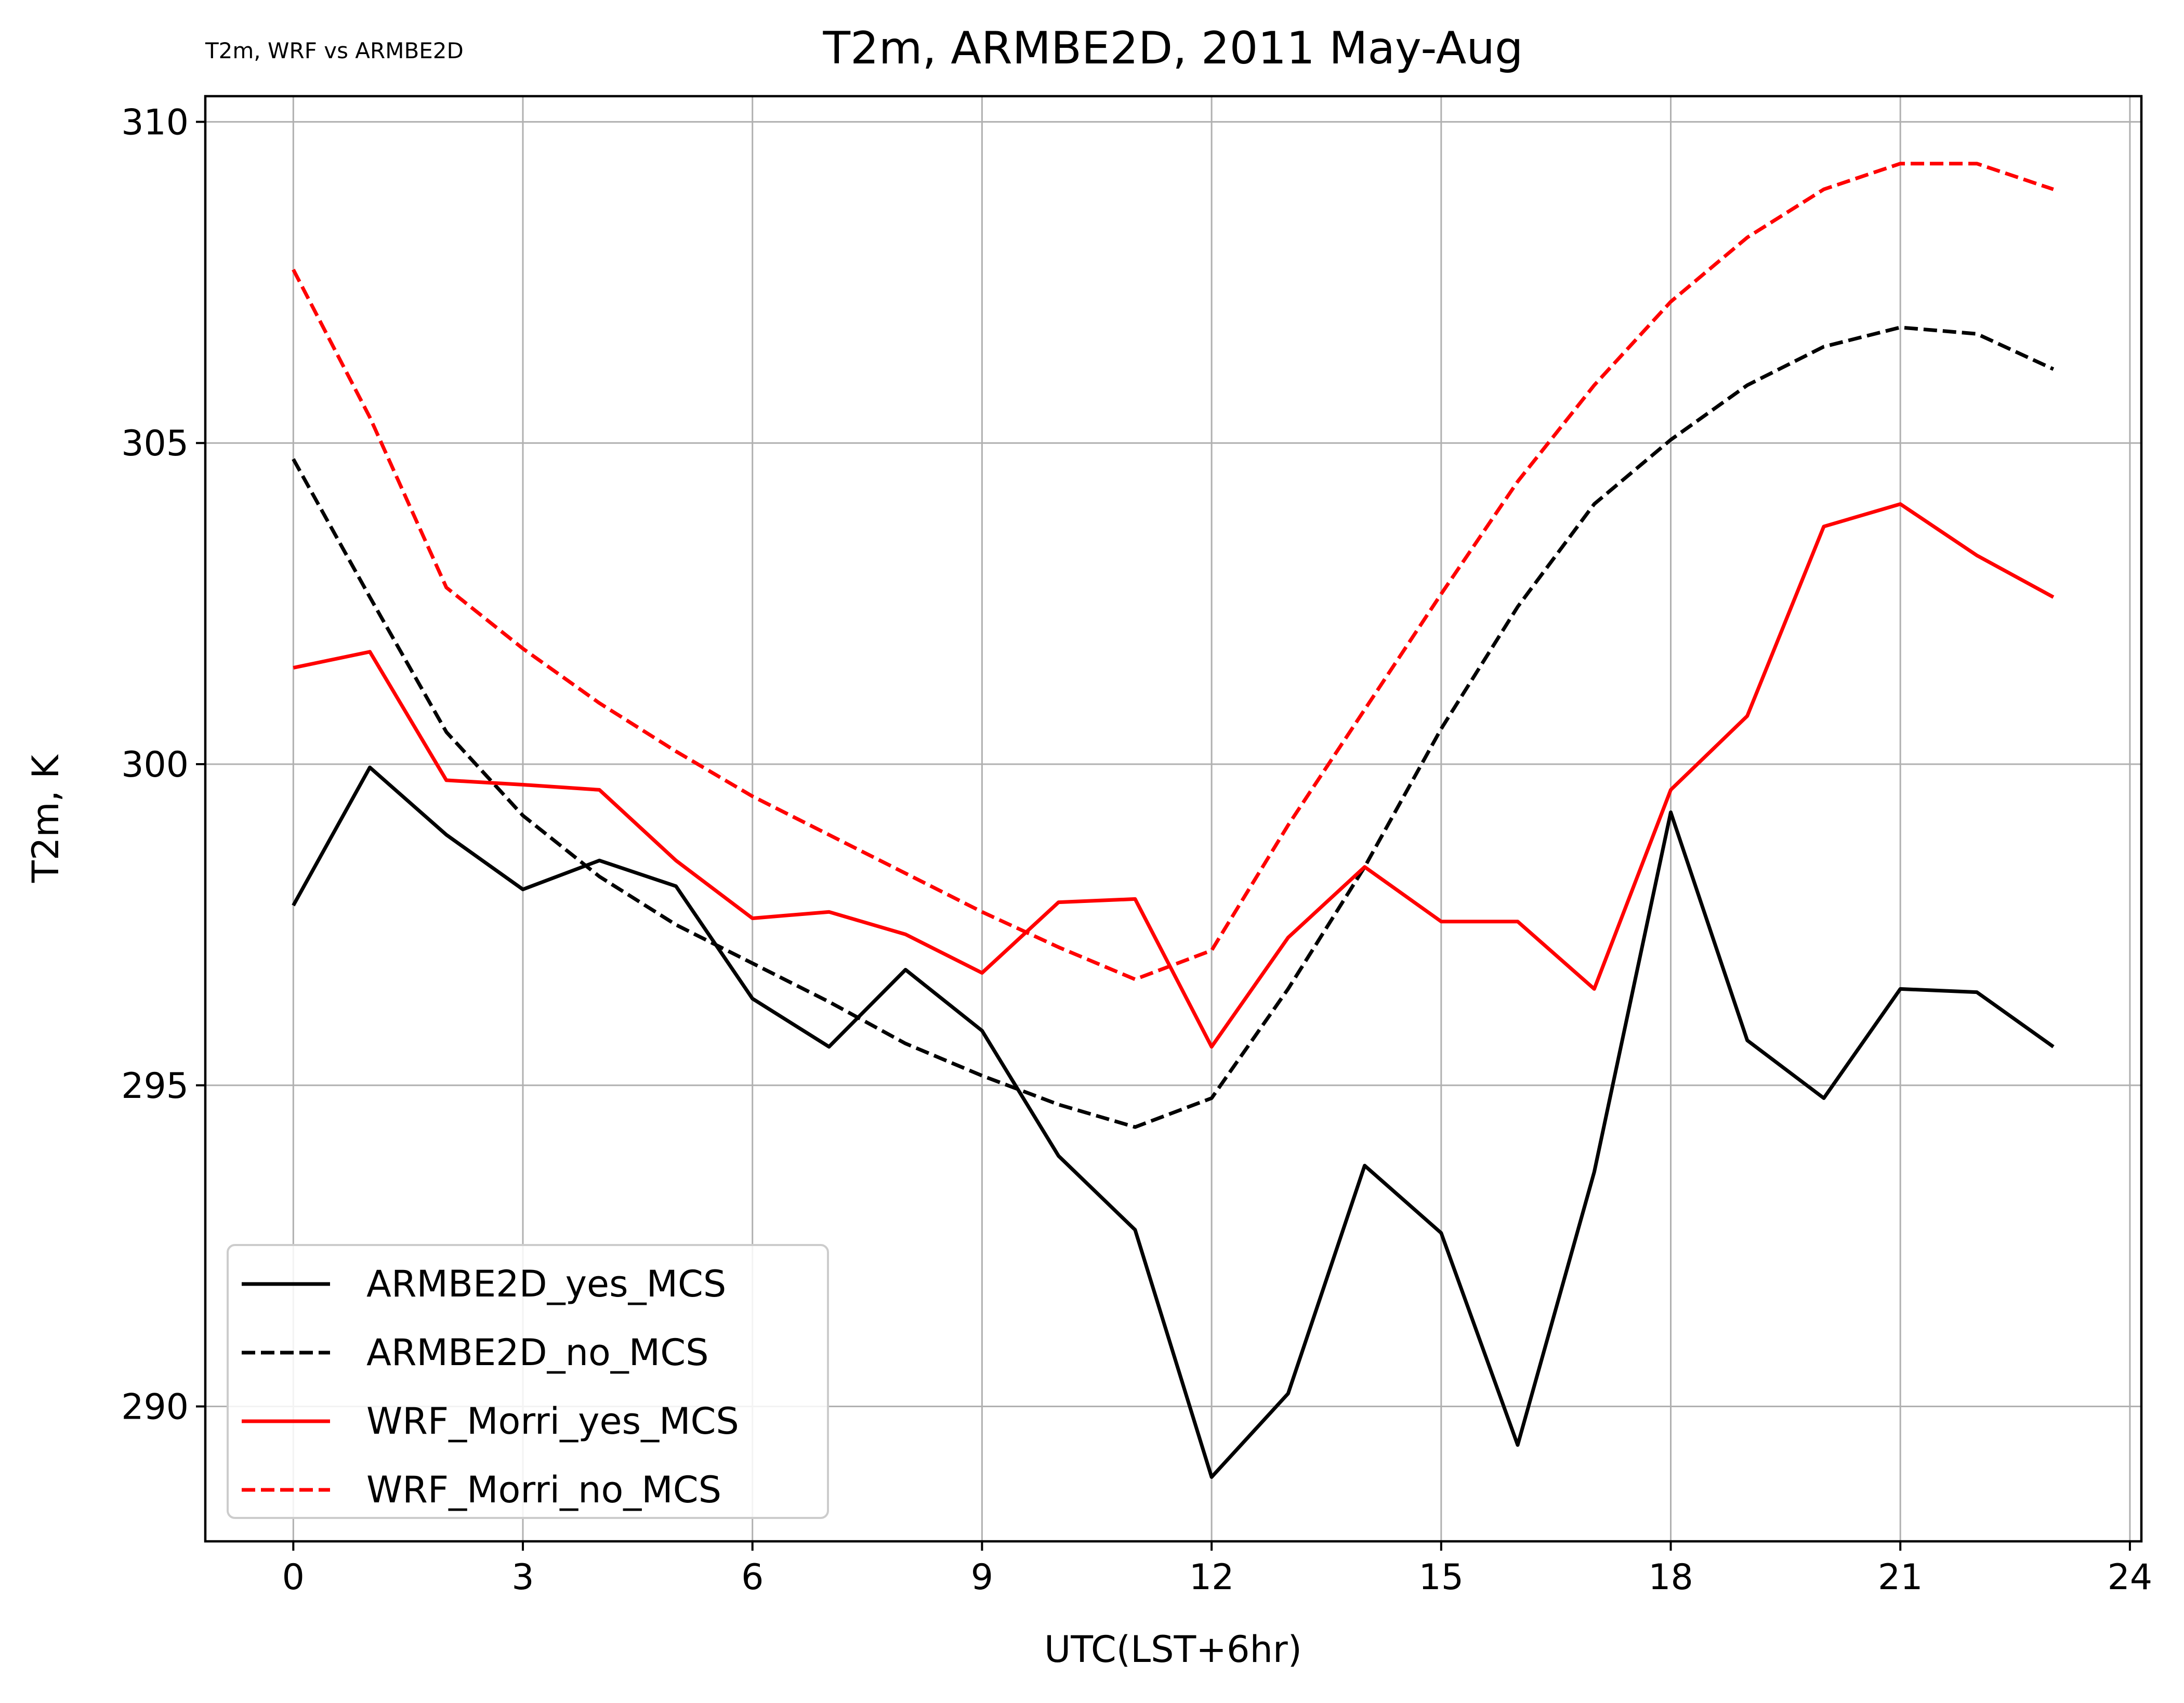  What do you see at coordinates (334, 51) in the screenshot?
I see `corner-note: T2m, WRF vs ARMBE2D` at bounding box center [334, 51].